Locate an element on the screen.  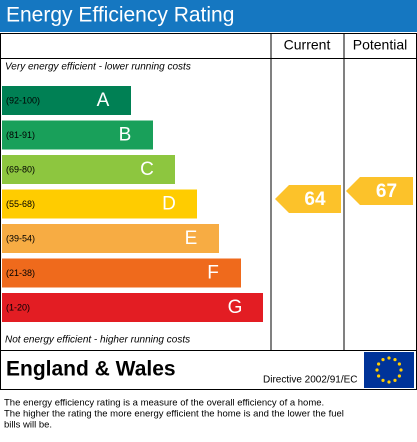
region: England & Wales is located at coordinates (91, 369).